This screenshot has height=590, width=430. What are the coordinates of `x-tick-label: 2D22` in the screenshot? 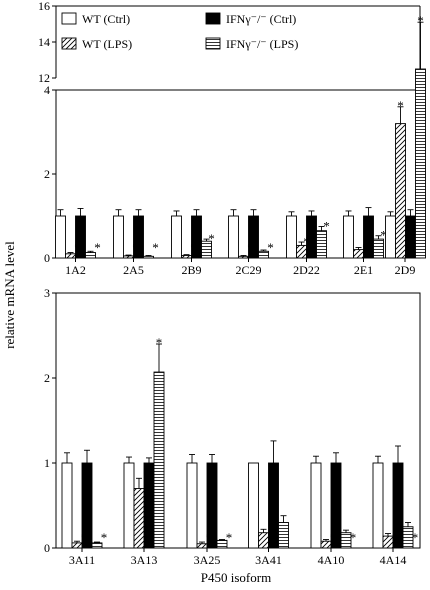 It's located at (306, 270).